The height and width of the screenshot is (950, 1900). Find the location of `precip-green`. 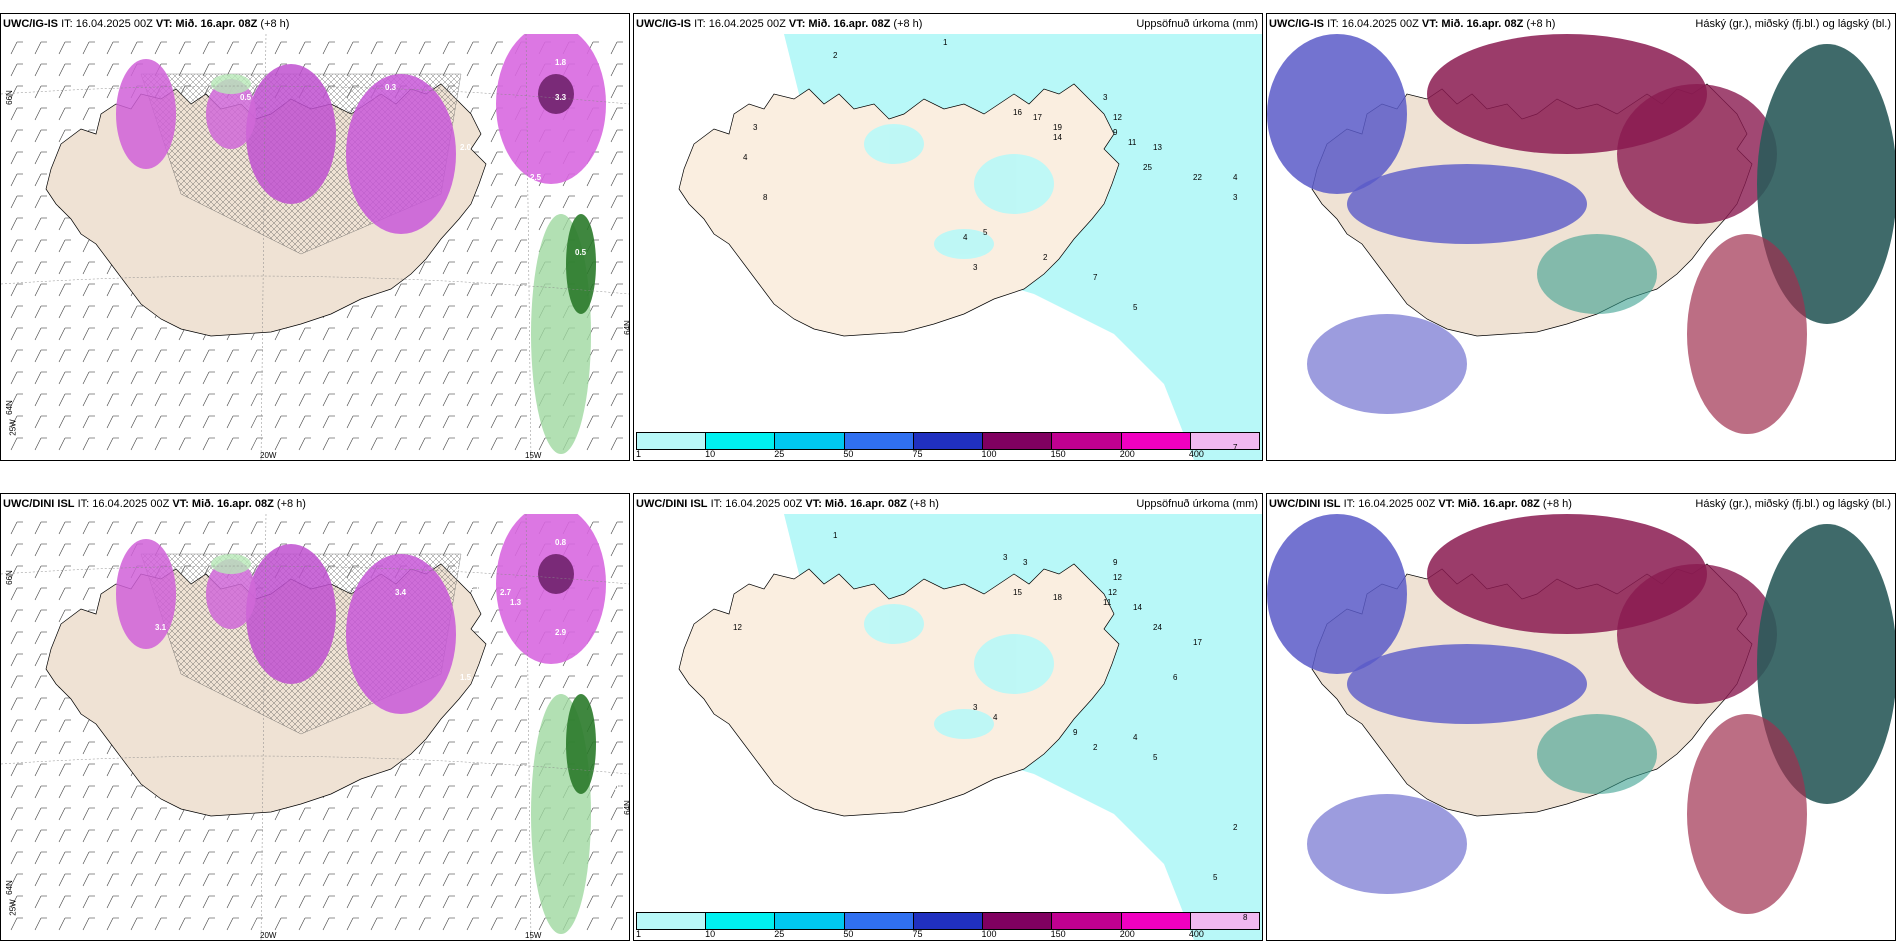

precip-green is located at coordinates (403, 744).